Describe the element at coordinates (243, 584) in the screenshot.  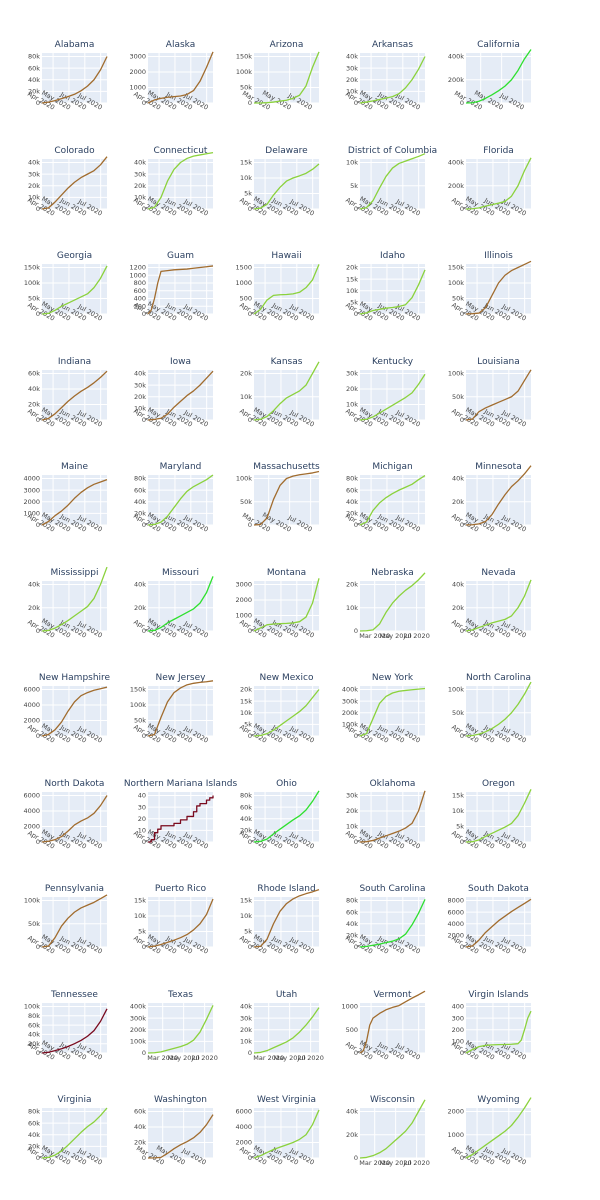
I see `y-tick-label: 3000` at that location.